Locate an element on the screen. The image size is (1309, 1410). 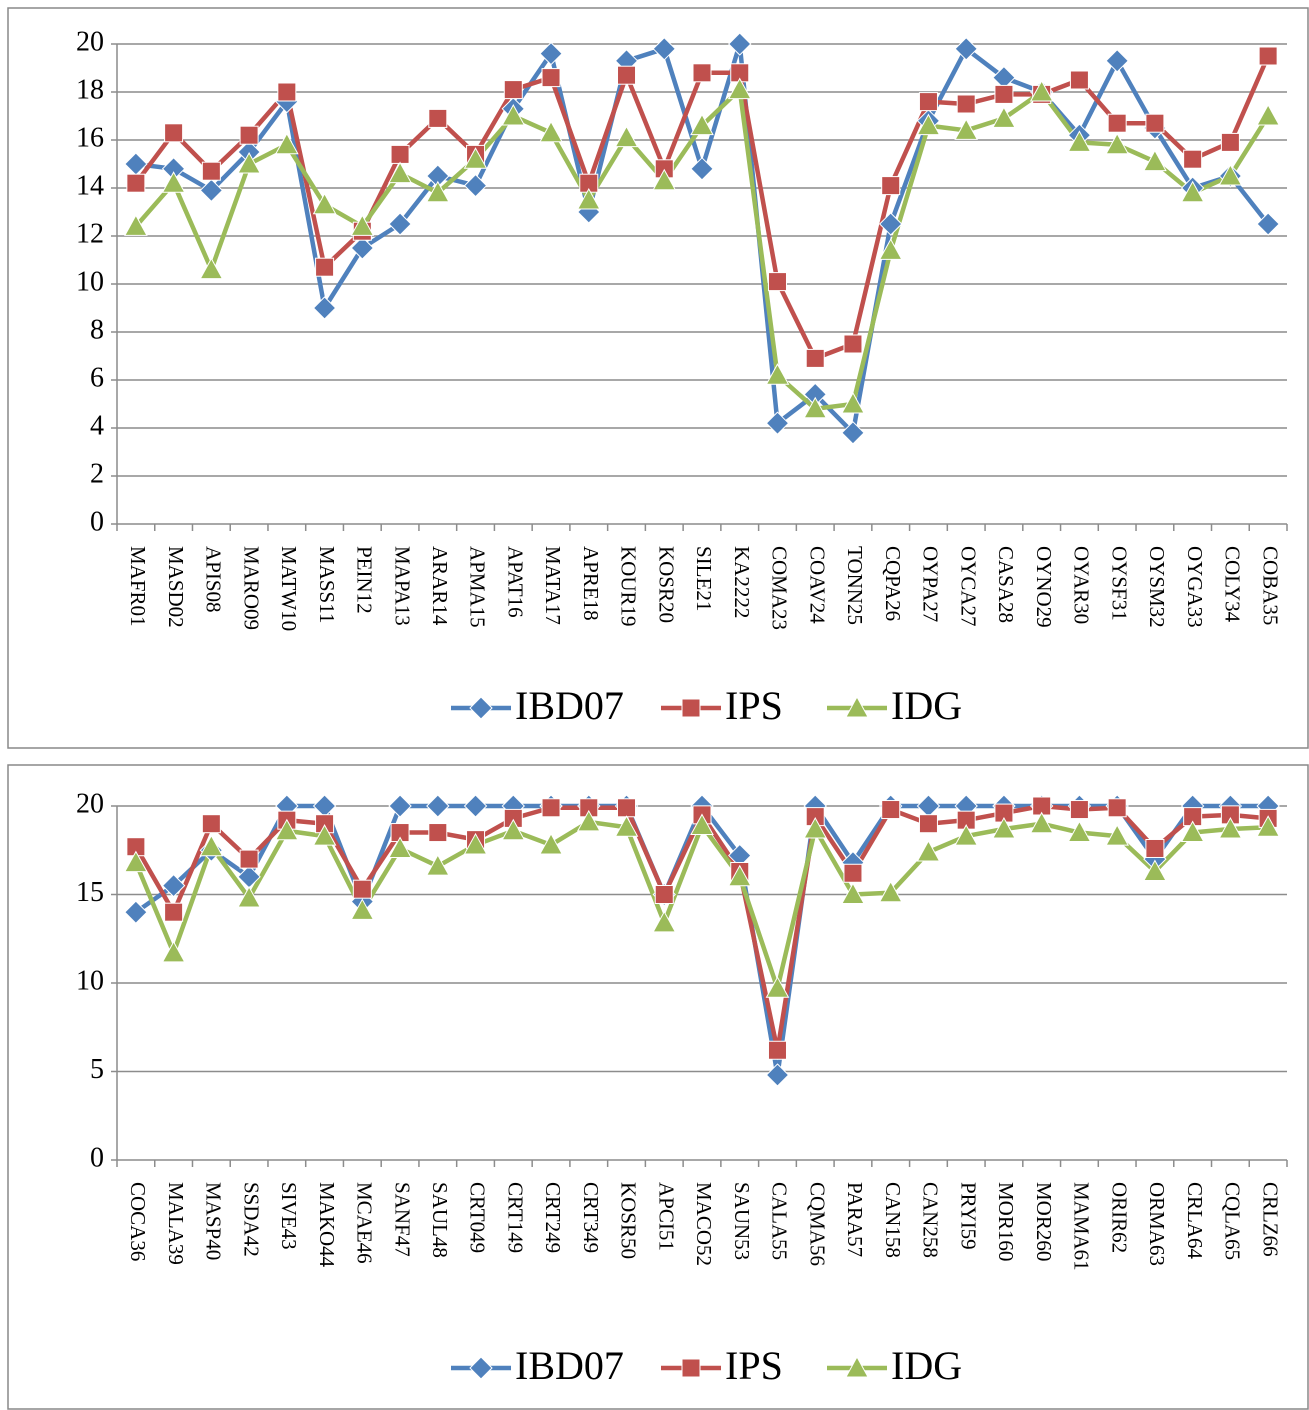
x-tick-label: MOR160 is located at coordinates (1006, 1221).